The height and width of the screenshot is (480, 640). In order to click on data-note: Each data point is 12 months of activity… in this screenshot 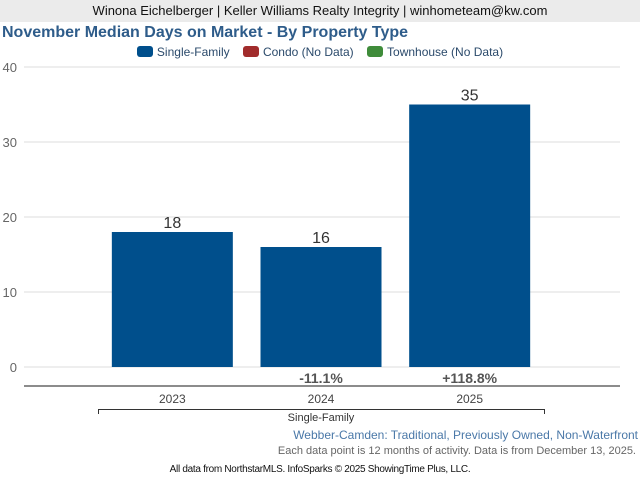, I will do `click(456, 451)`.